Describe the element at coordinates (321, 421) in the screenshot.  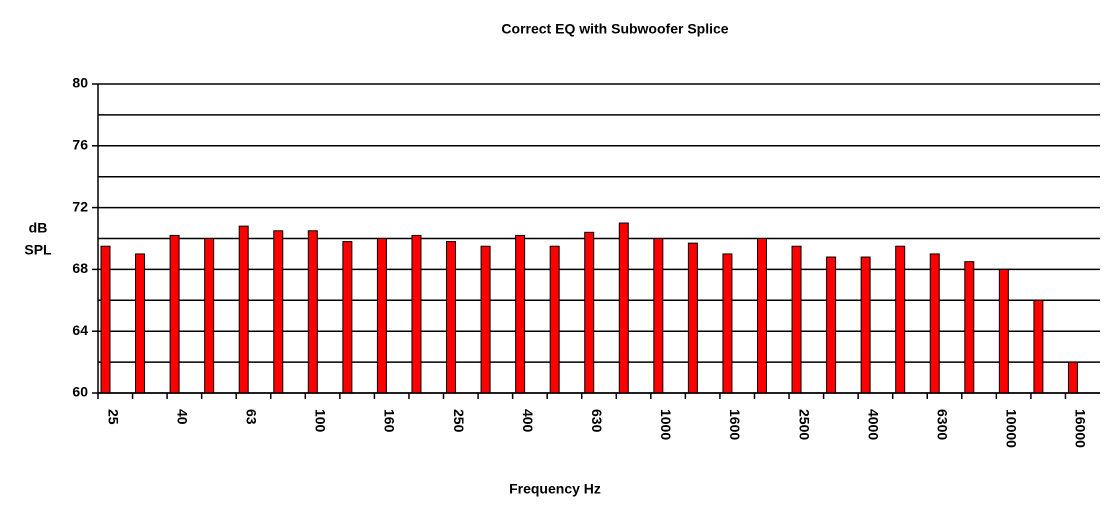
I see `x-tick-label: 100` at that location.